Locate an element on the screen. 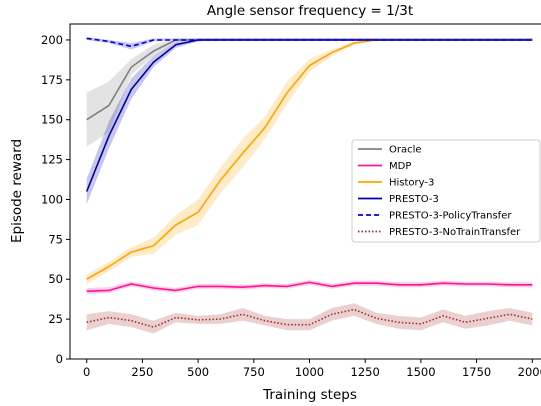  x-tick-label: 1000 is located at coordinates (309, 372).